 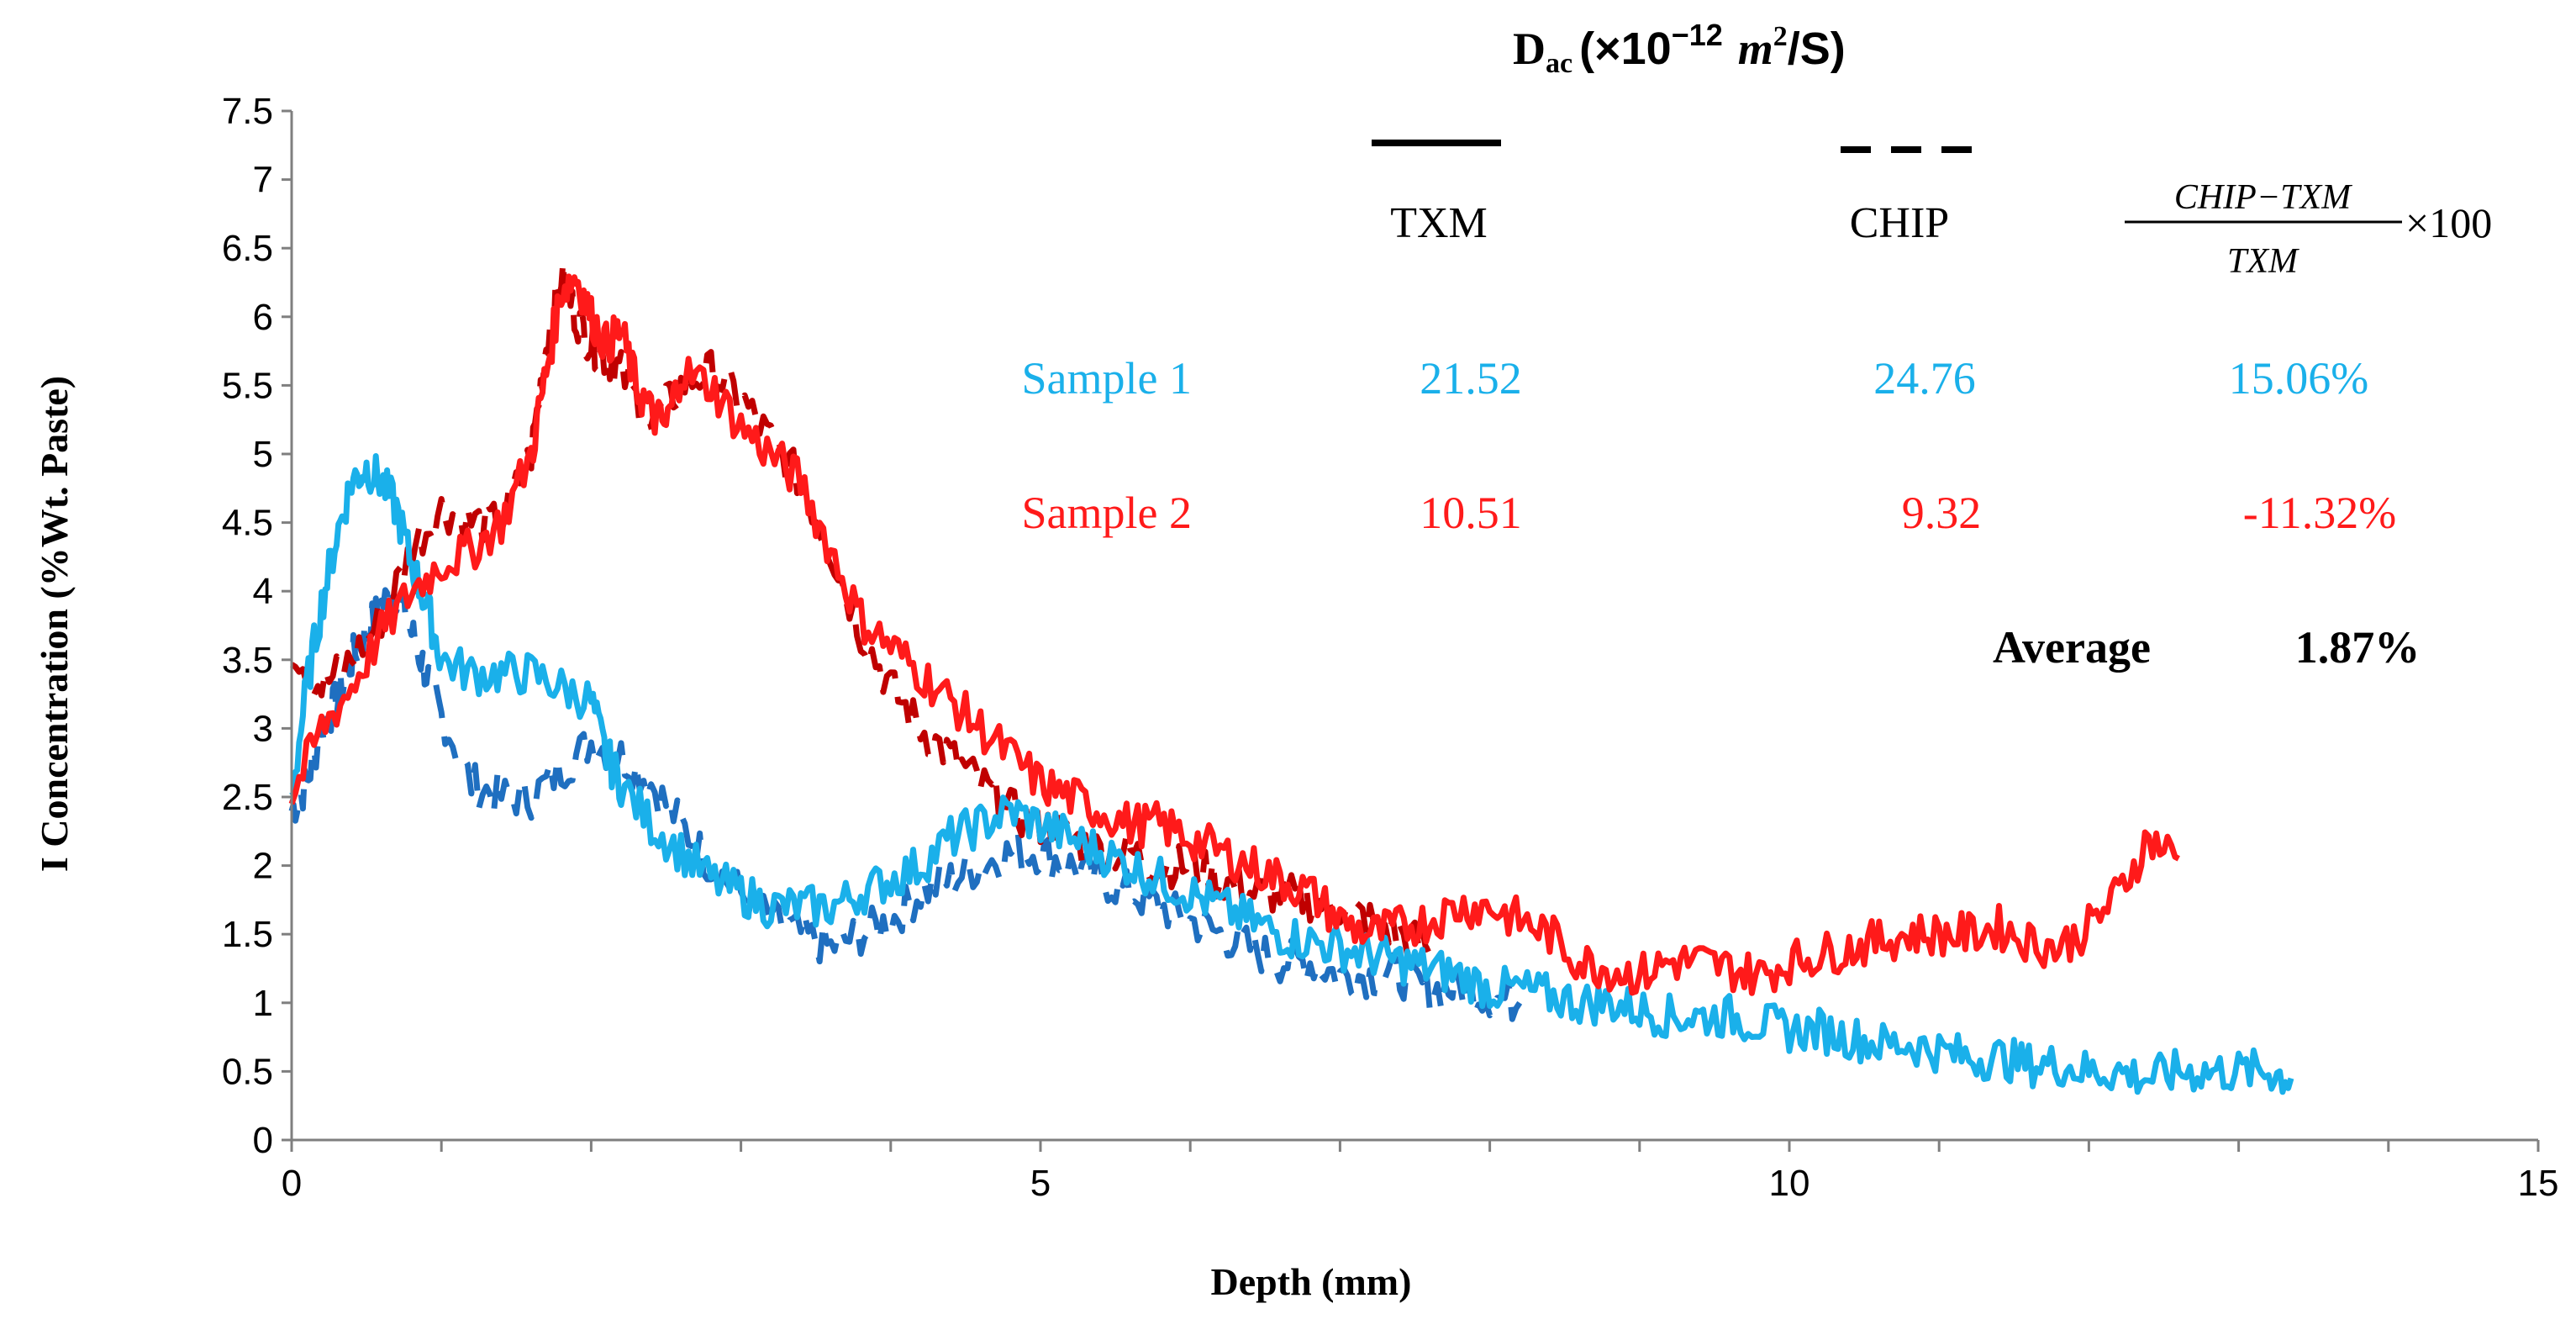 I want to click on y-tick-label: 5, so click(x=263, y=454).